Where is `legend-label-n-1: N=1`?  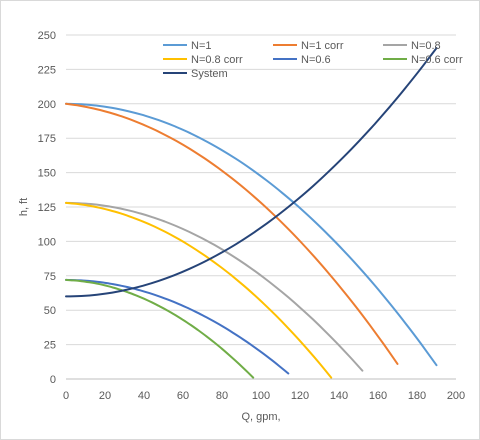
legend-label-n-1: N=1 is located at coordinates (201, 46).